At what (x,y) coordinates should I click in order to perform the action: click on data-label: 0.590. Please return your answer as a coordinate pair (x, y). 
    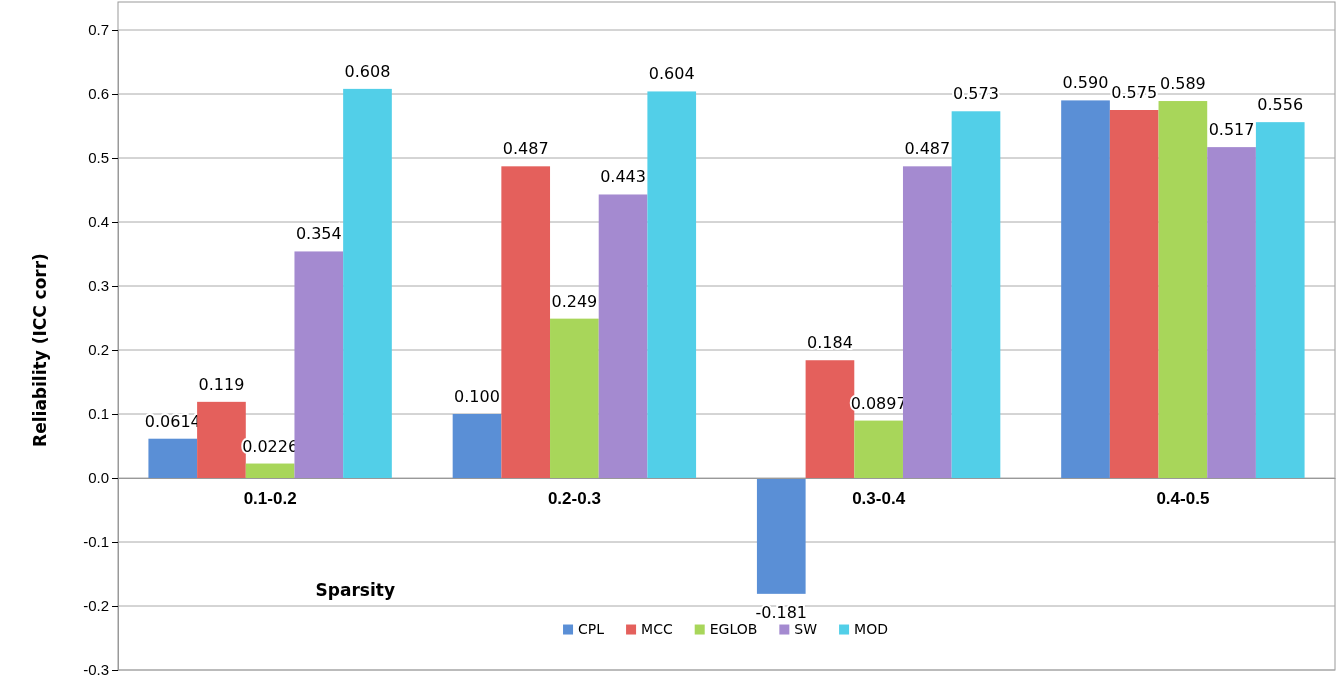
    Looking at the image, I should click on (1085, 83).